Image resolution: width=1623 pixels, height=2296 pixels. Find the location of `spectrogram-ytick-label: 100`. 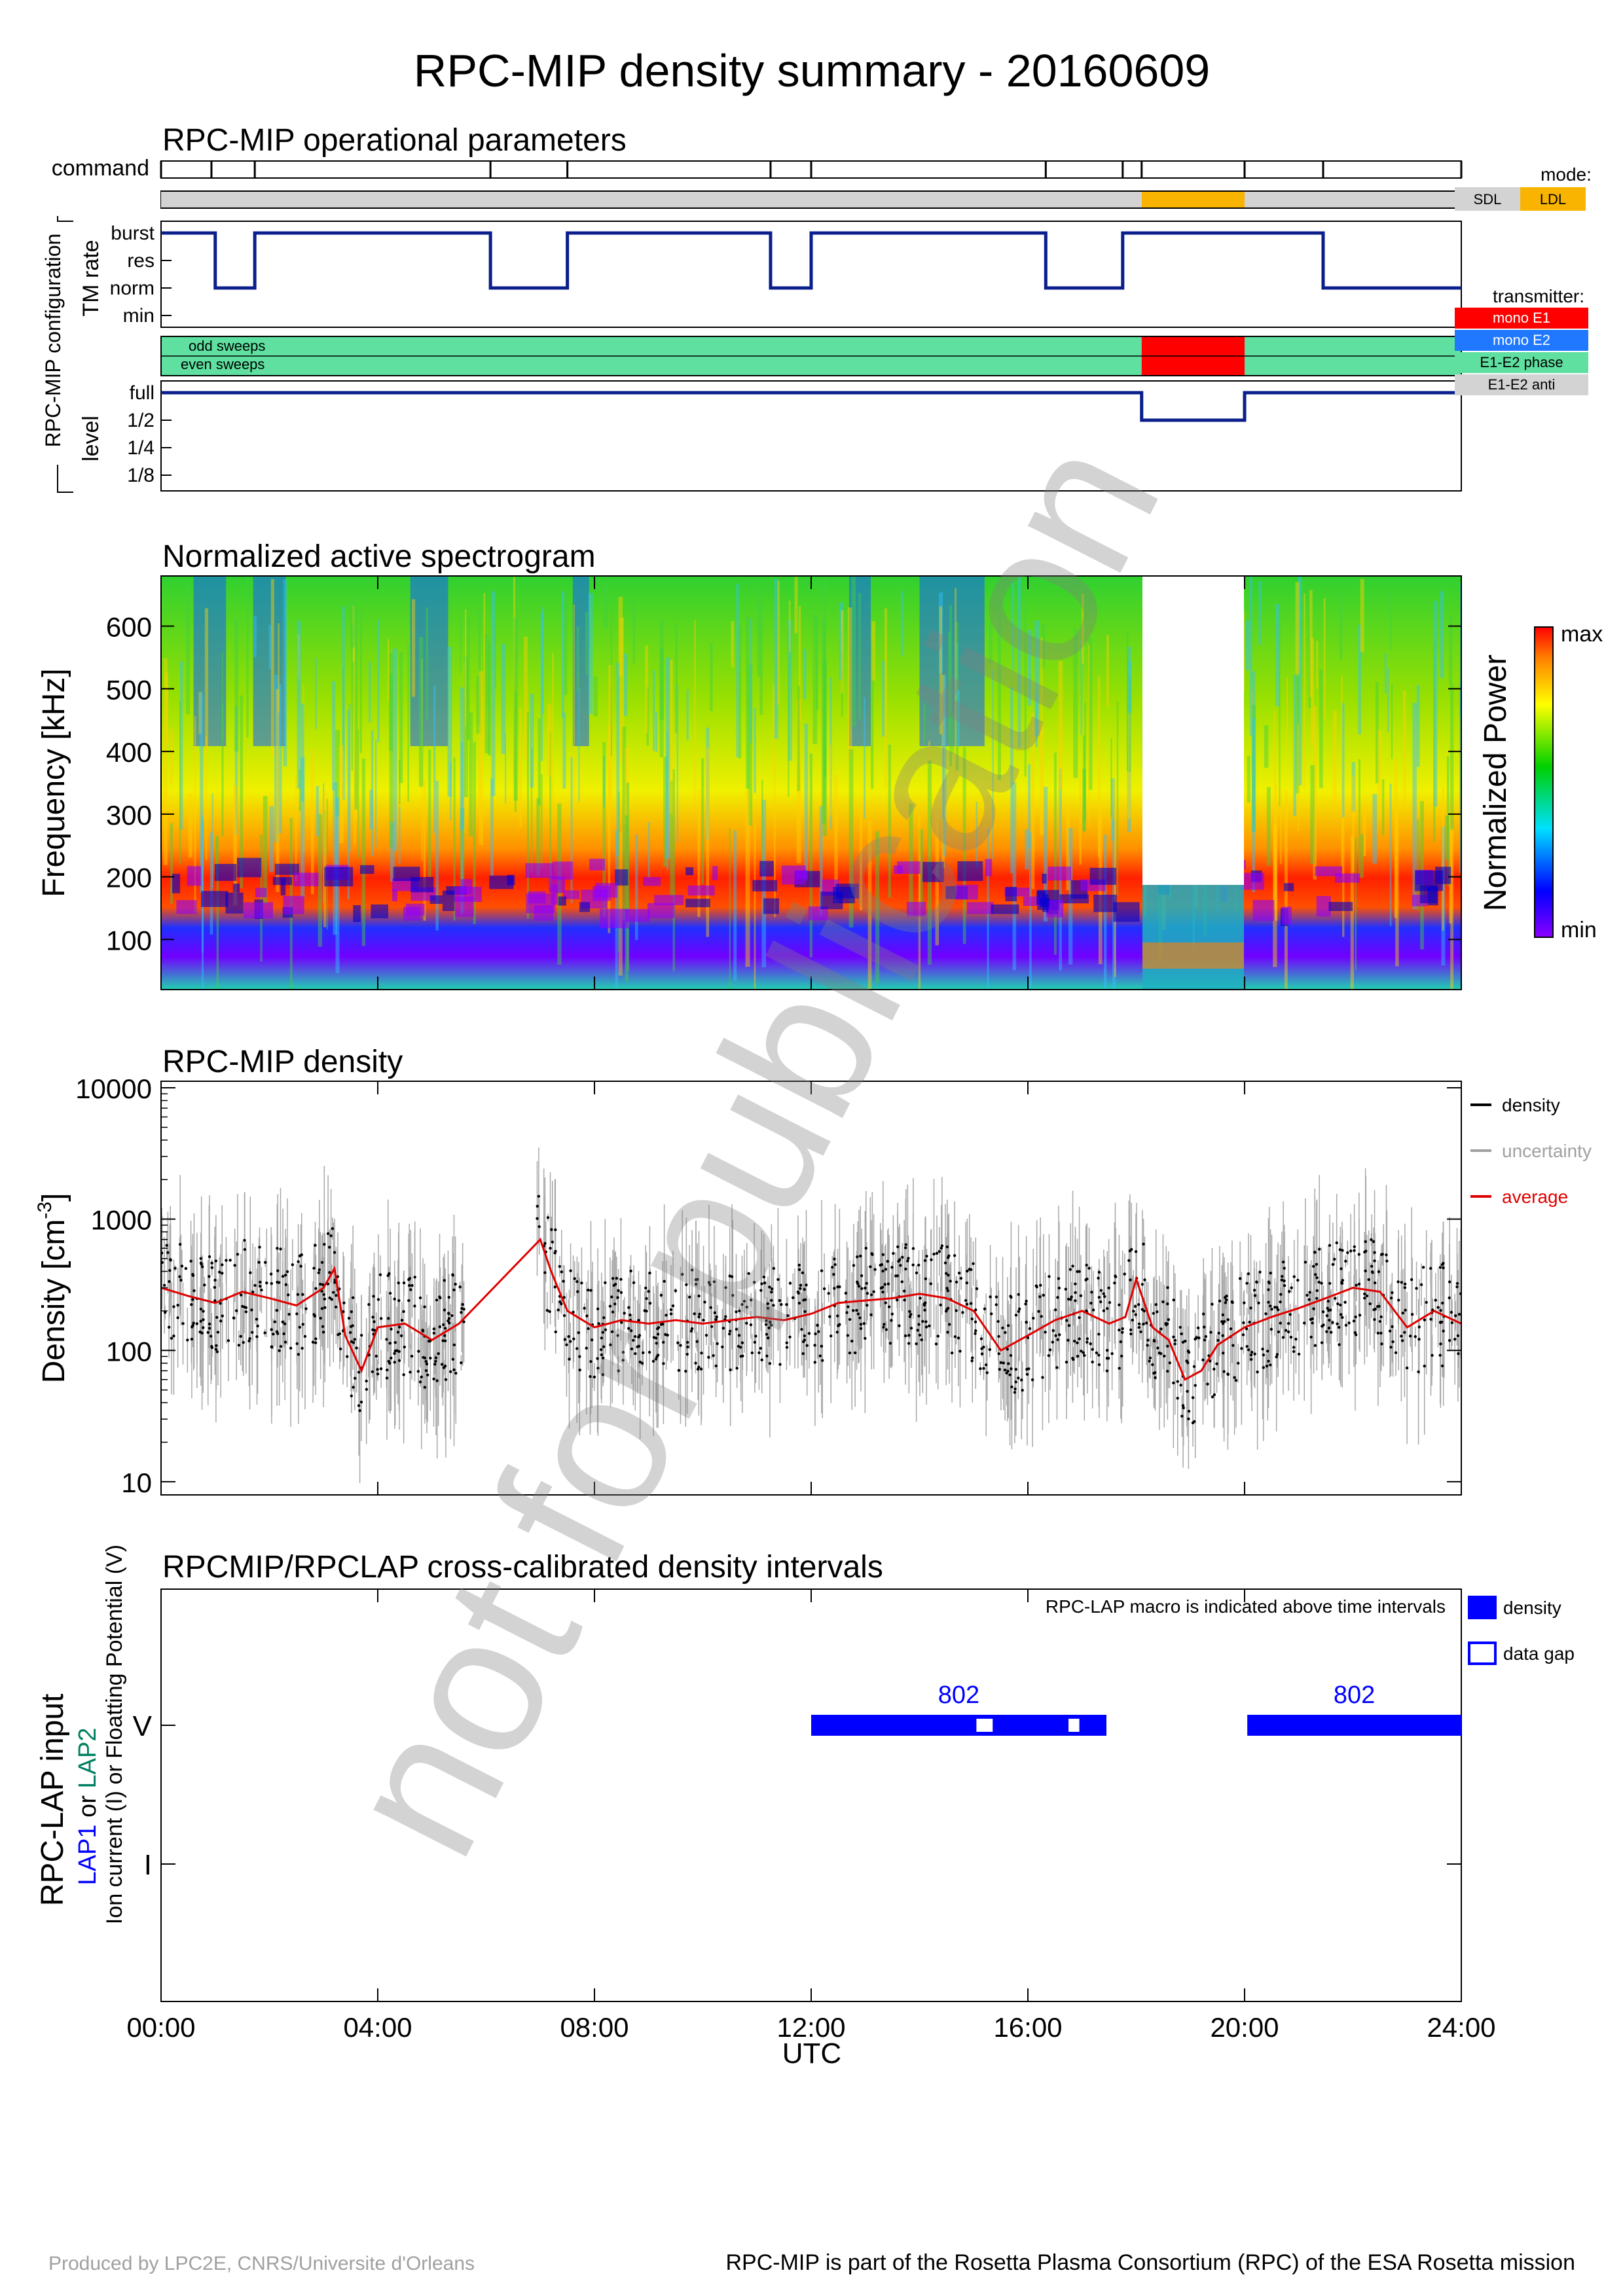

spectrogram-ytick-label: 100 is located at coordinates (129, 940).